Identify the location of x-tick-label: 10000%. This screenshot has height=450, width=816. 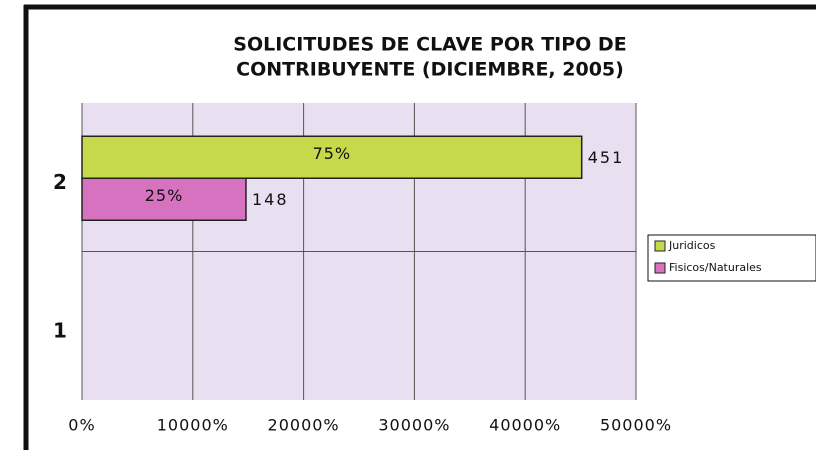
(193, 425).